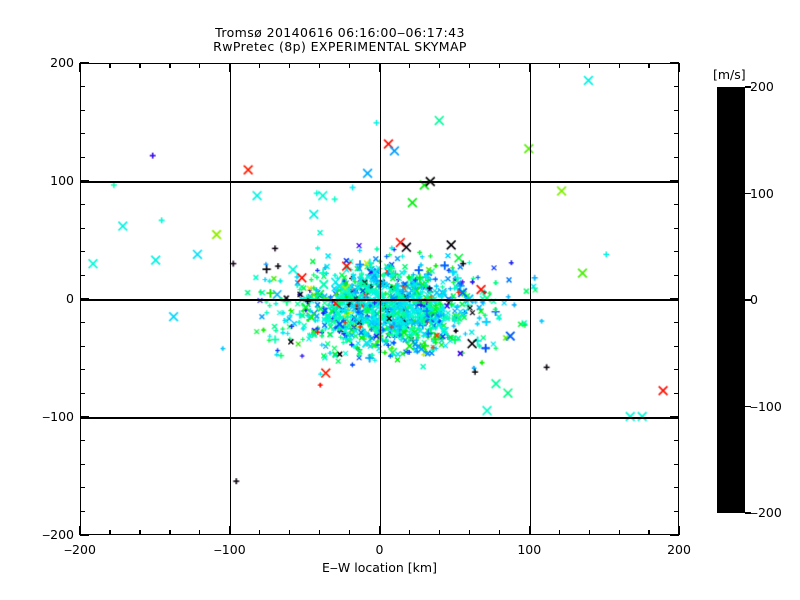  I want to click on x-axis-tick-label: 200, so click(679, 549).